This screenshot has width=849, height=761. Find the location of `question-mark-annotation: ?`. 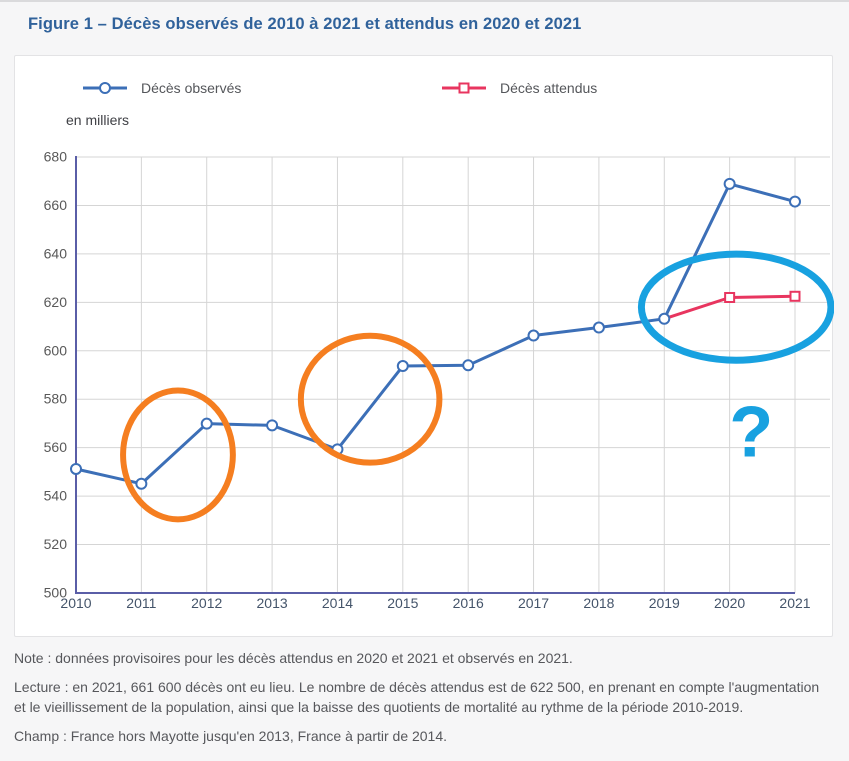

question-mark-annotation: ? is located at coordinates (751, 433).